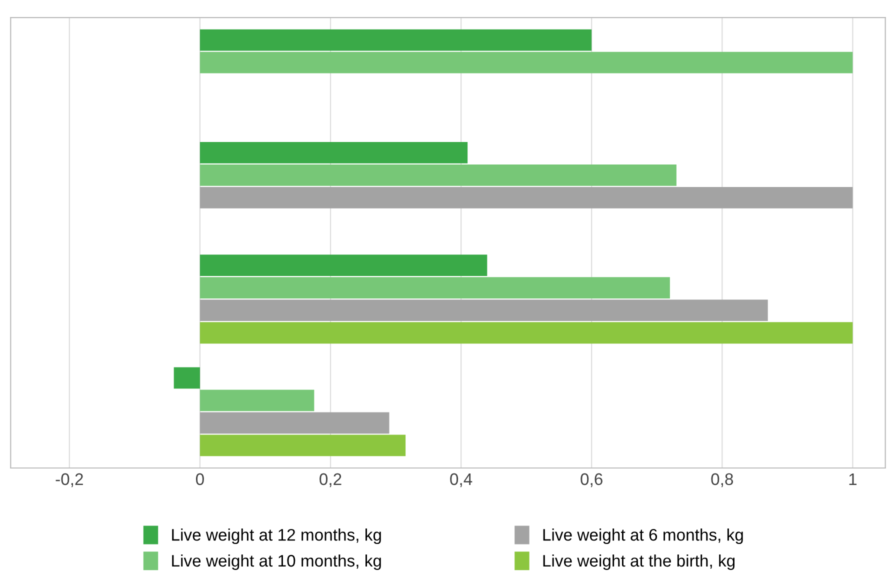 The height and width of the screenshot is (585, 888). I want to click on x-tick-label: 0,4, so click(461, 480).